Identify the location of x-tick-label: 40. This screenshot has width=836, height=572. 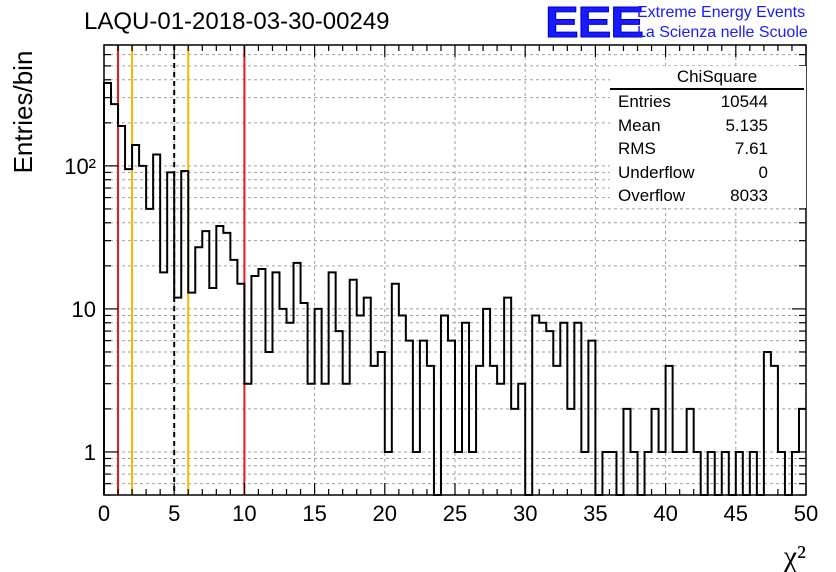
(665, 513).